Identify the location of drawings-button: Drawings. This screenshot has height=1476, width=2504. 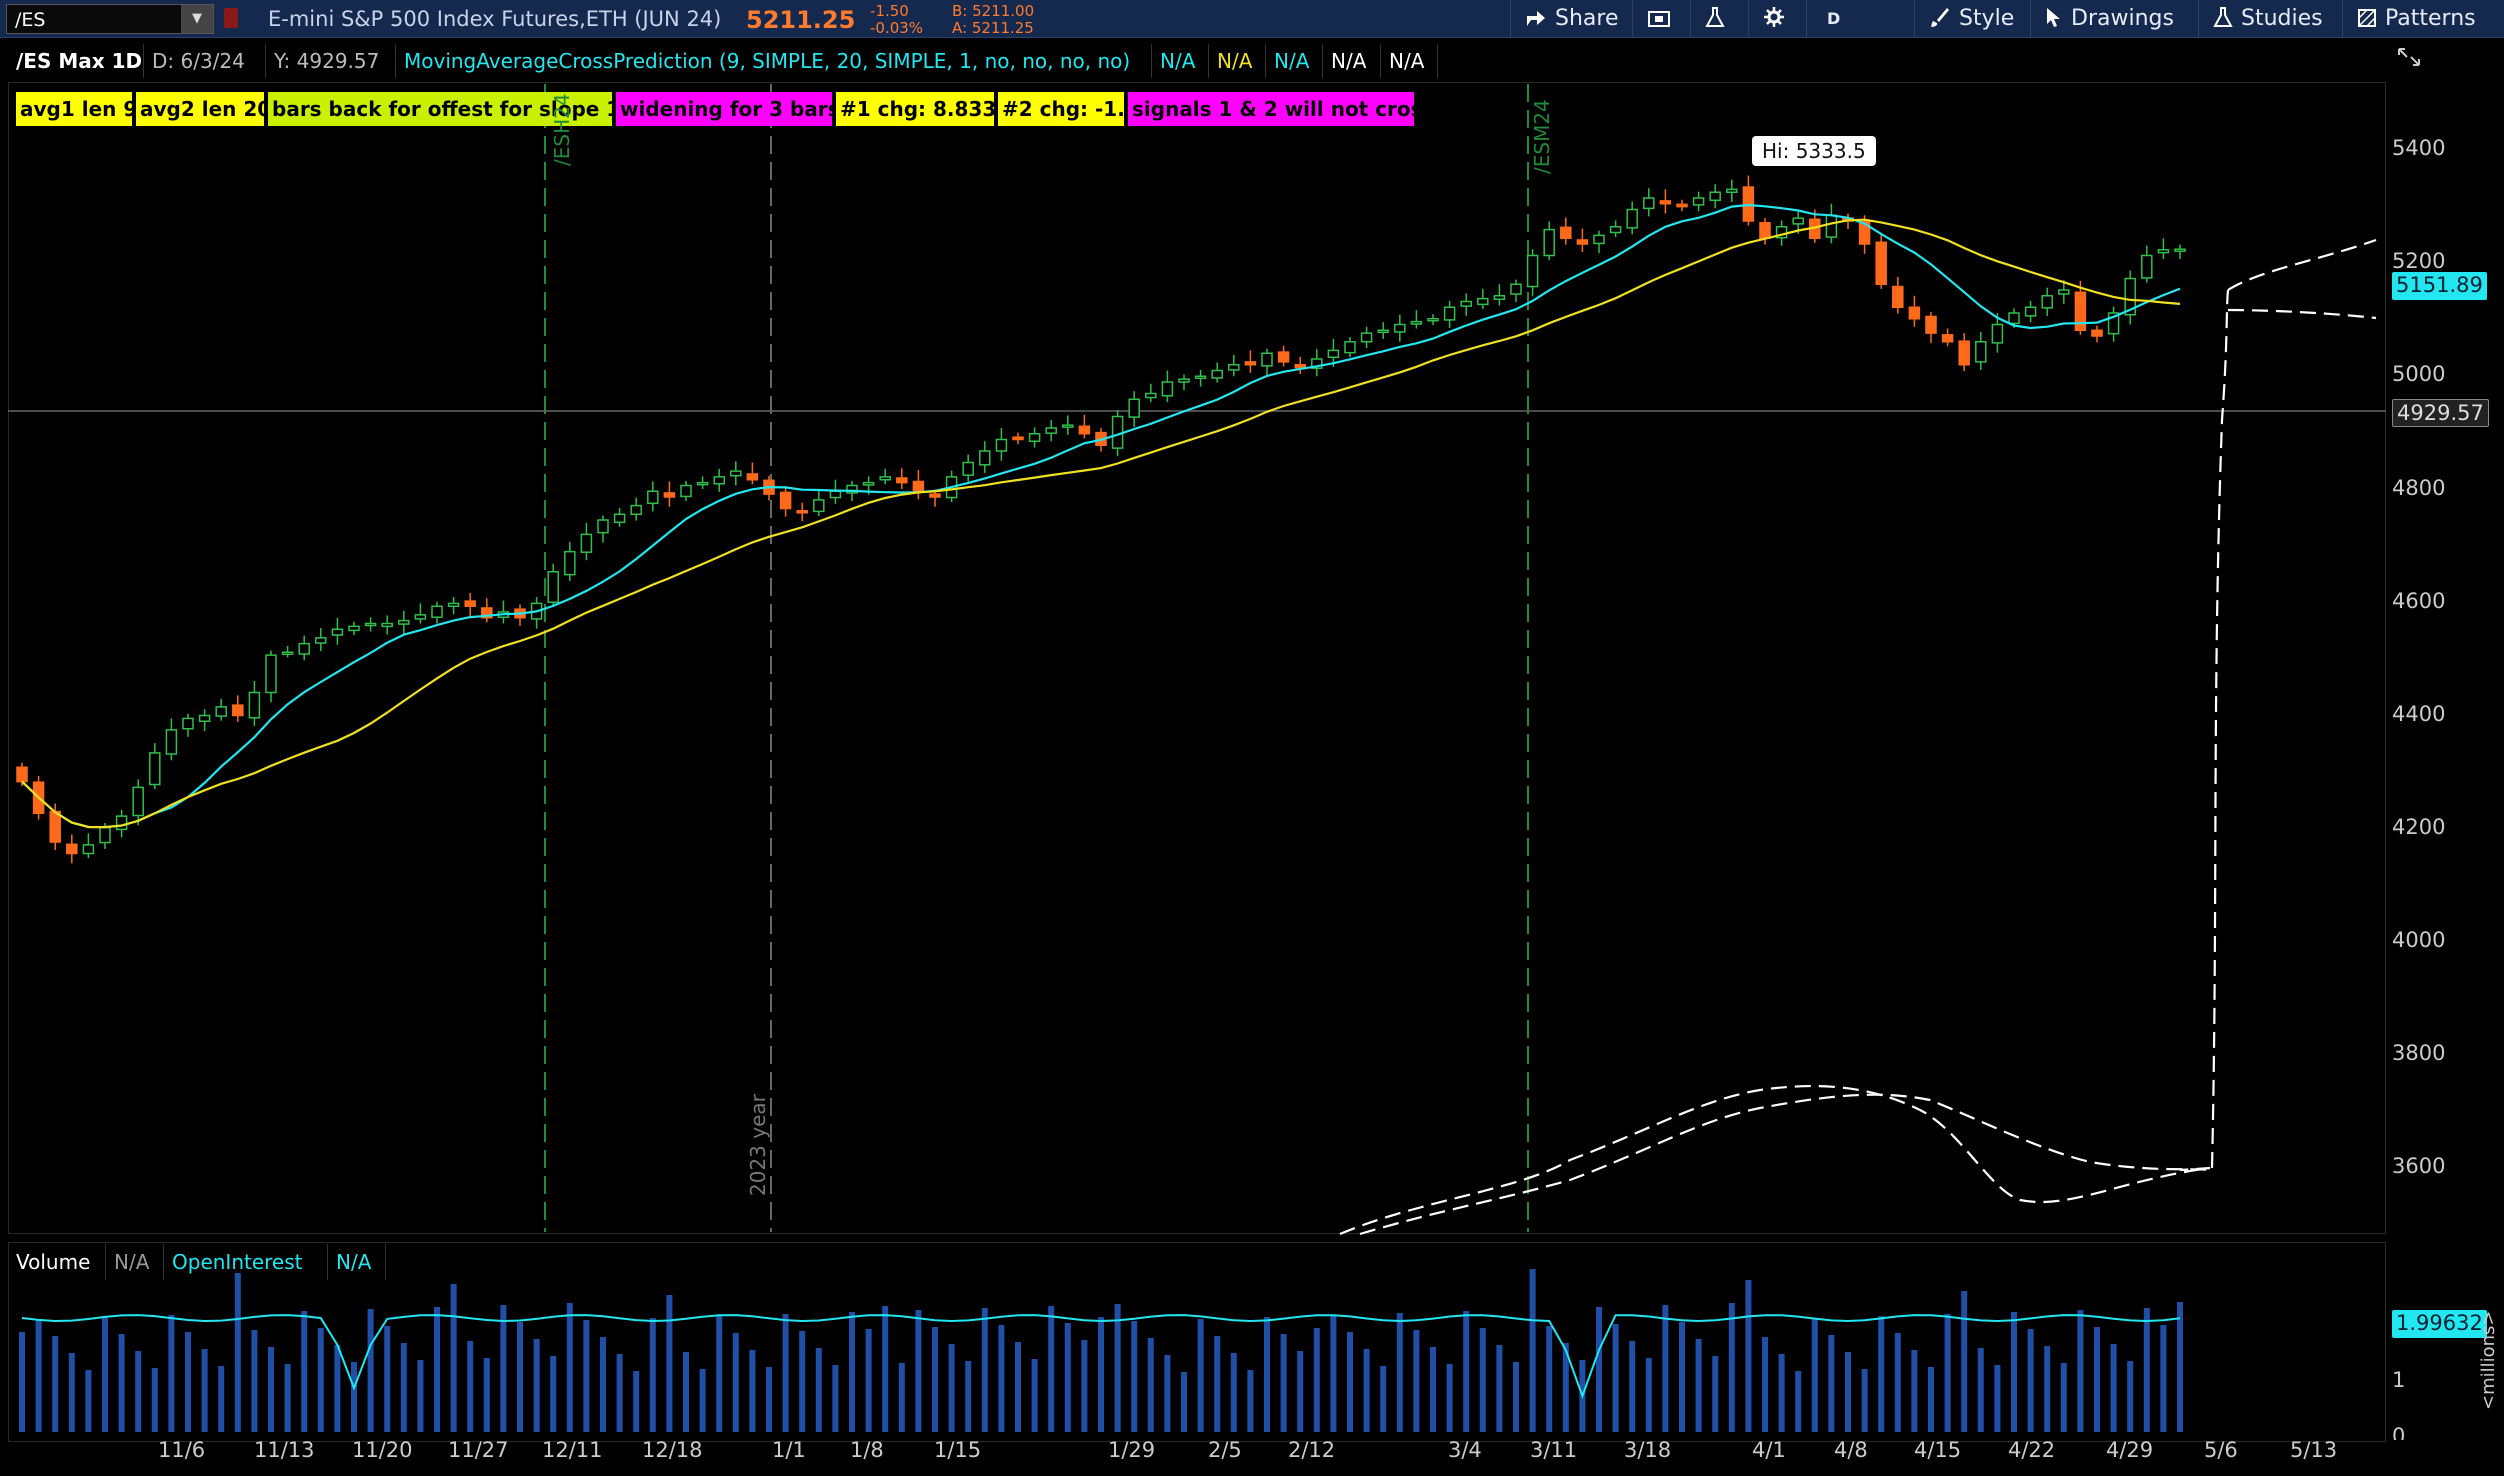
(2114, 19).